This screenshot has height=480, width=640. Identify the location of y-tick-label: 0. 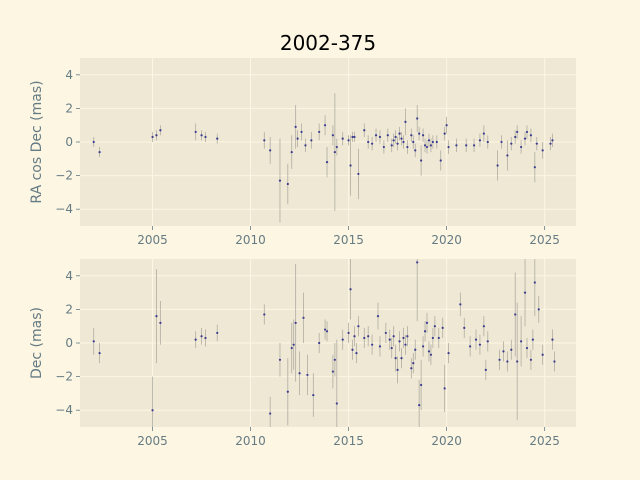
(69, 343).